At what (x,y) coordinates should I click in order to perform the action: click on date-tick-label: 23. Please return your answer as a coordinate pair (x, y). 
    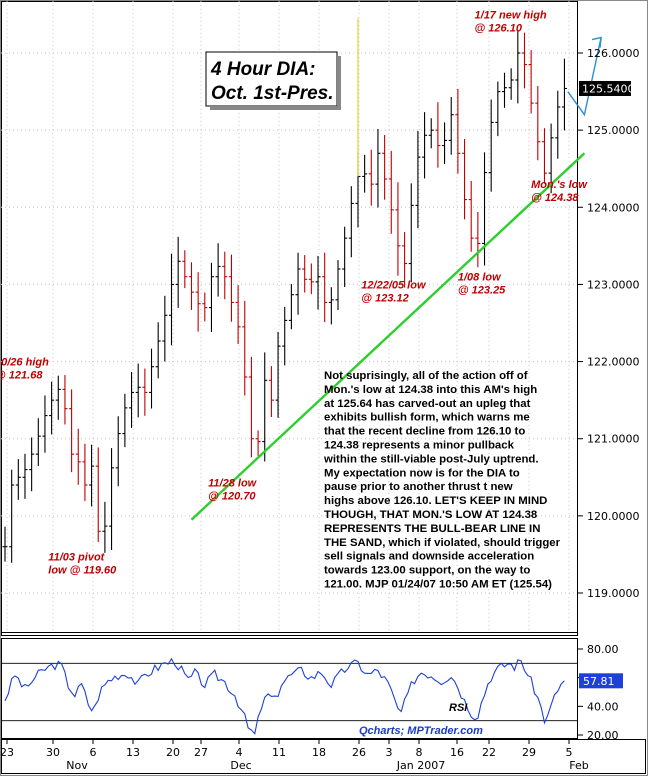
    Looking at the image, I should click on (7, 752).